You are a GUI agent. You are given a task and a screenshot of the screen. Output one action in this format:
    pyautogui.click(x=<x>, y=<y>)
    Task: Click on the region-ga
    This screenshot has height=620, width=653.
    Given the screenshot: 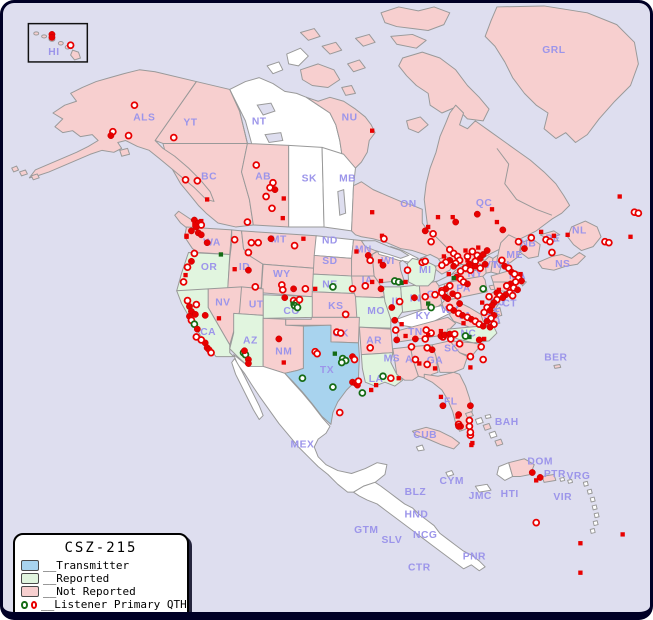 What is the action you would take?
    pyautogui.click(x=449, y=356)
    